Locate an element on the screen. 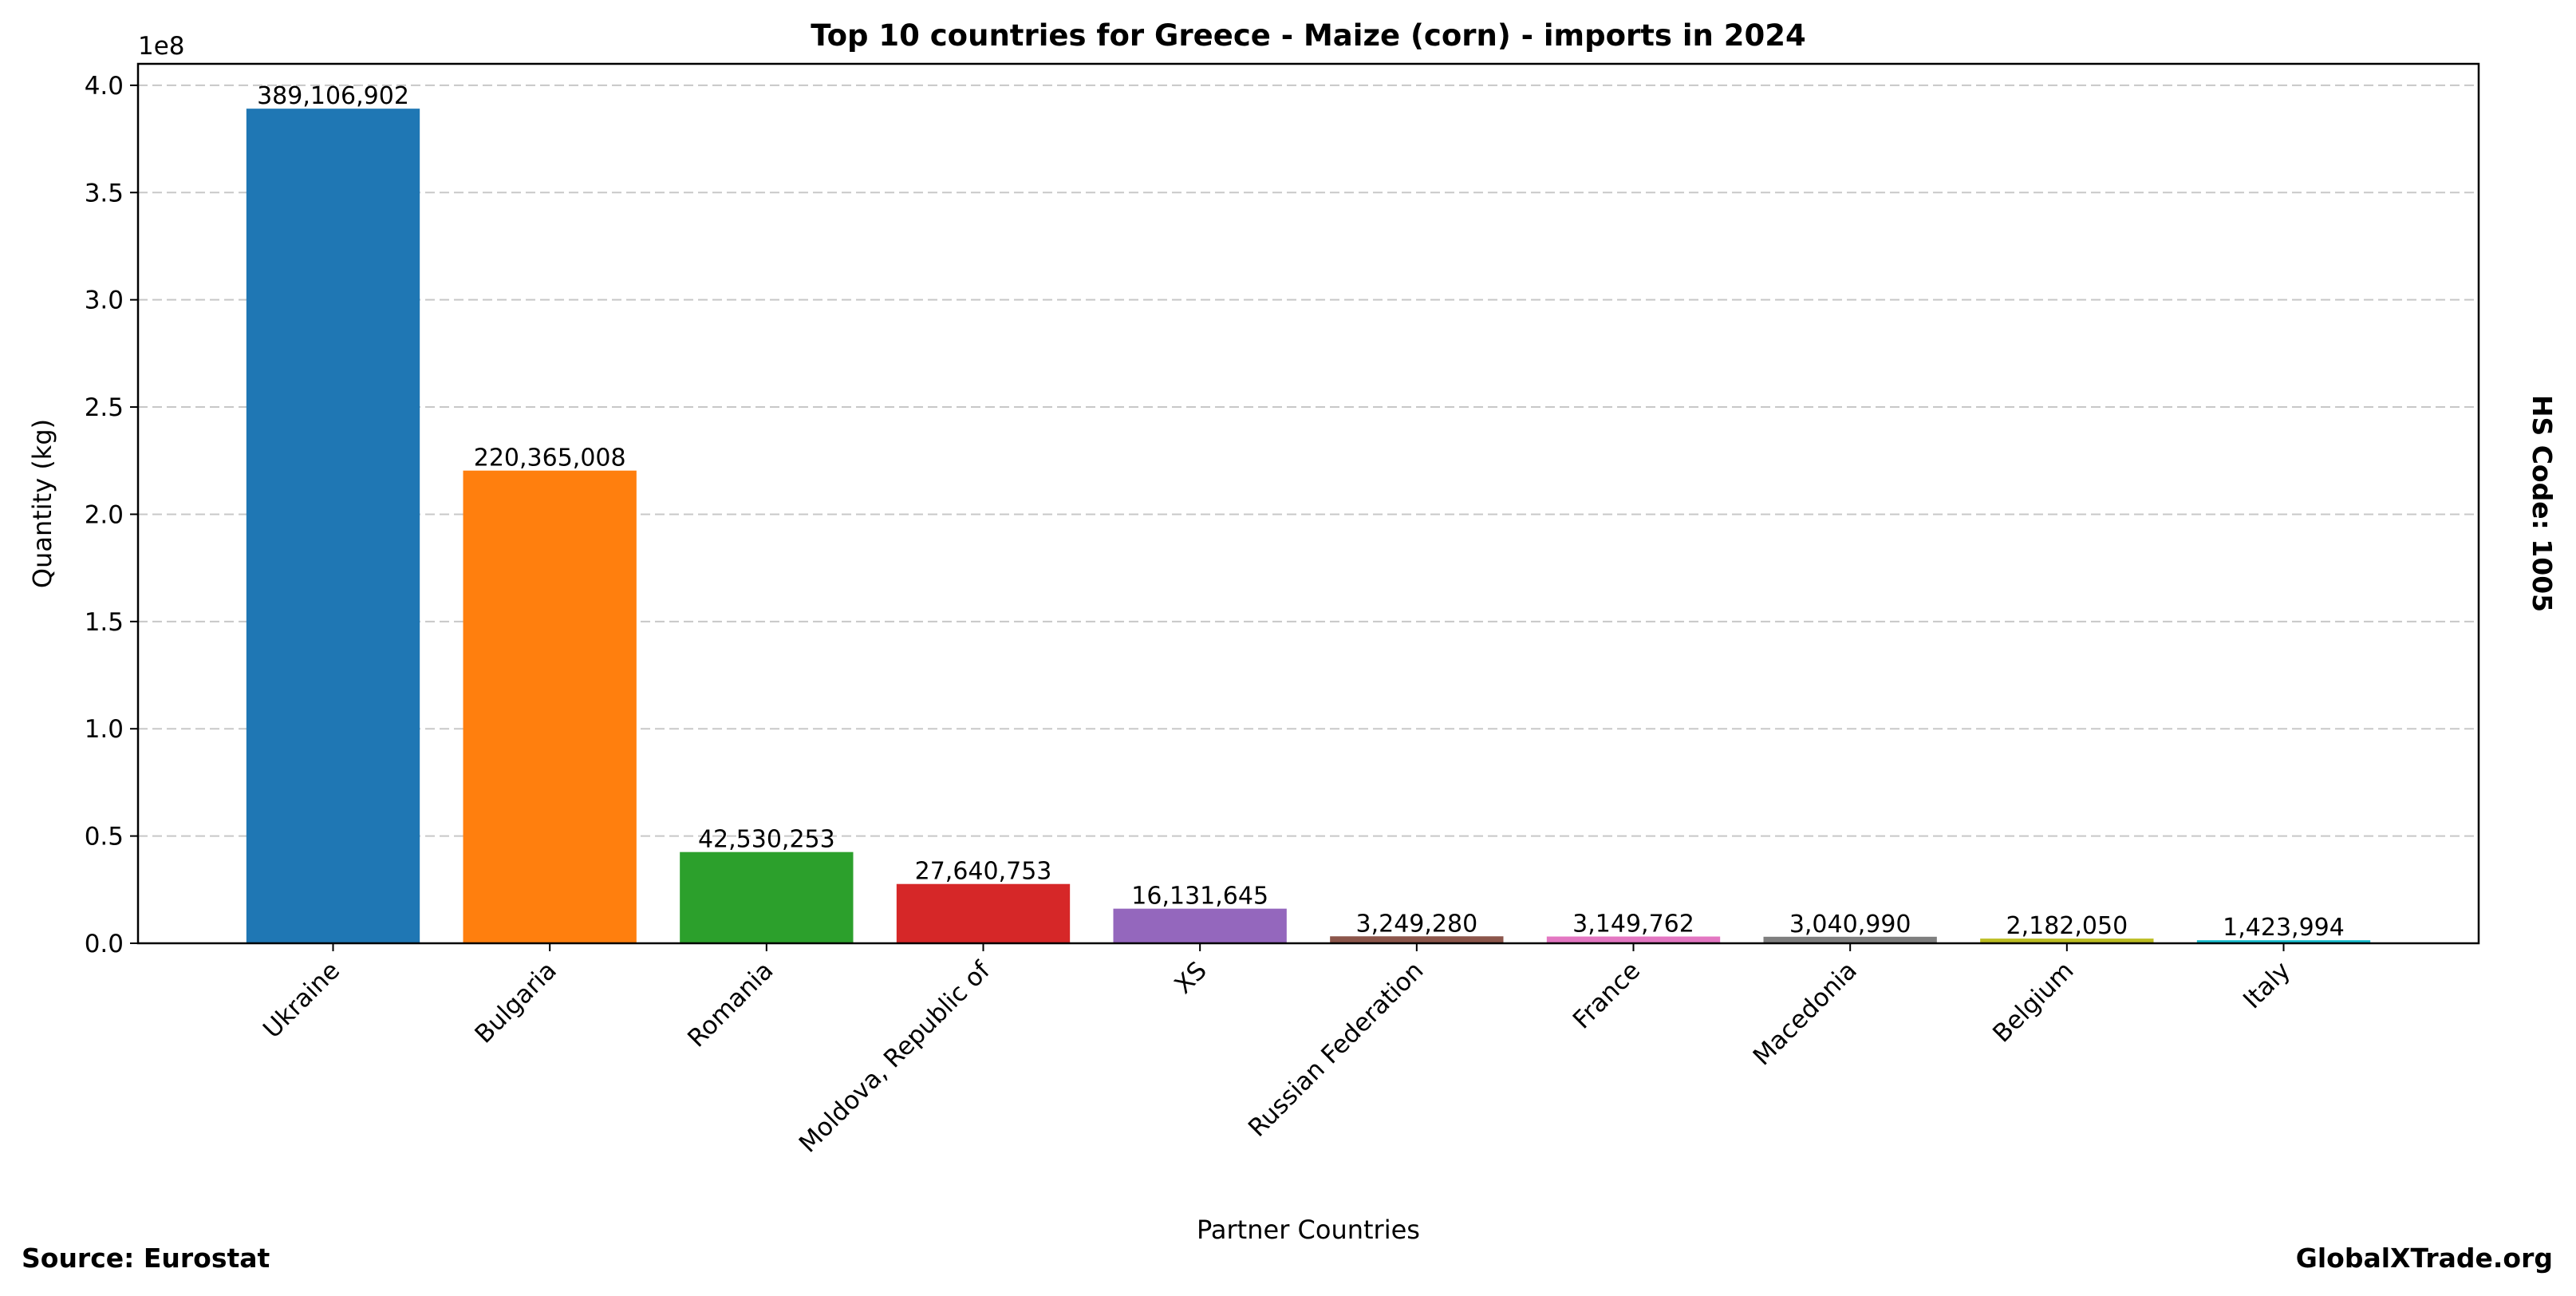  y-tick-label: 0.5 is located at coordinates (105, 837).